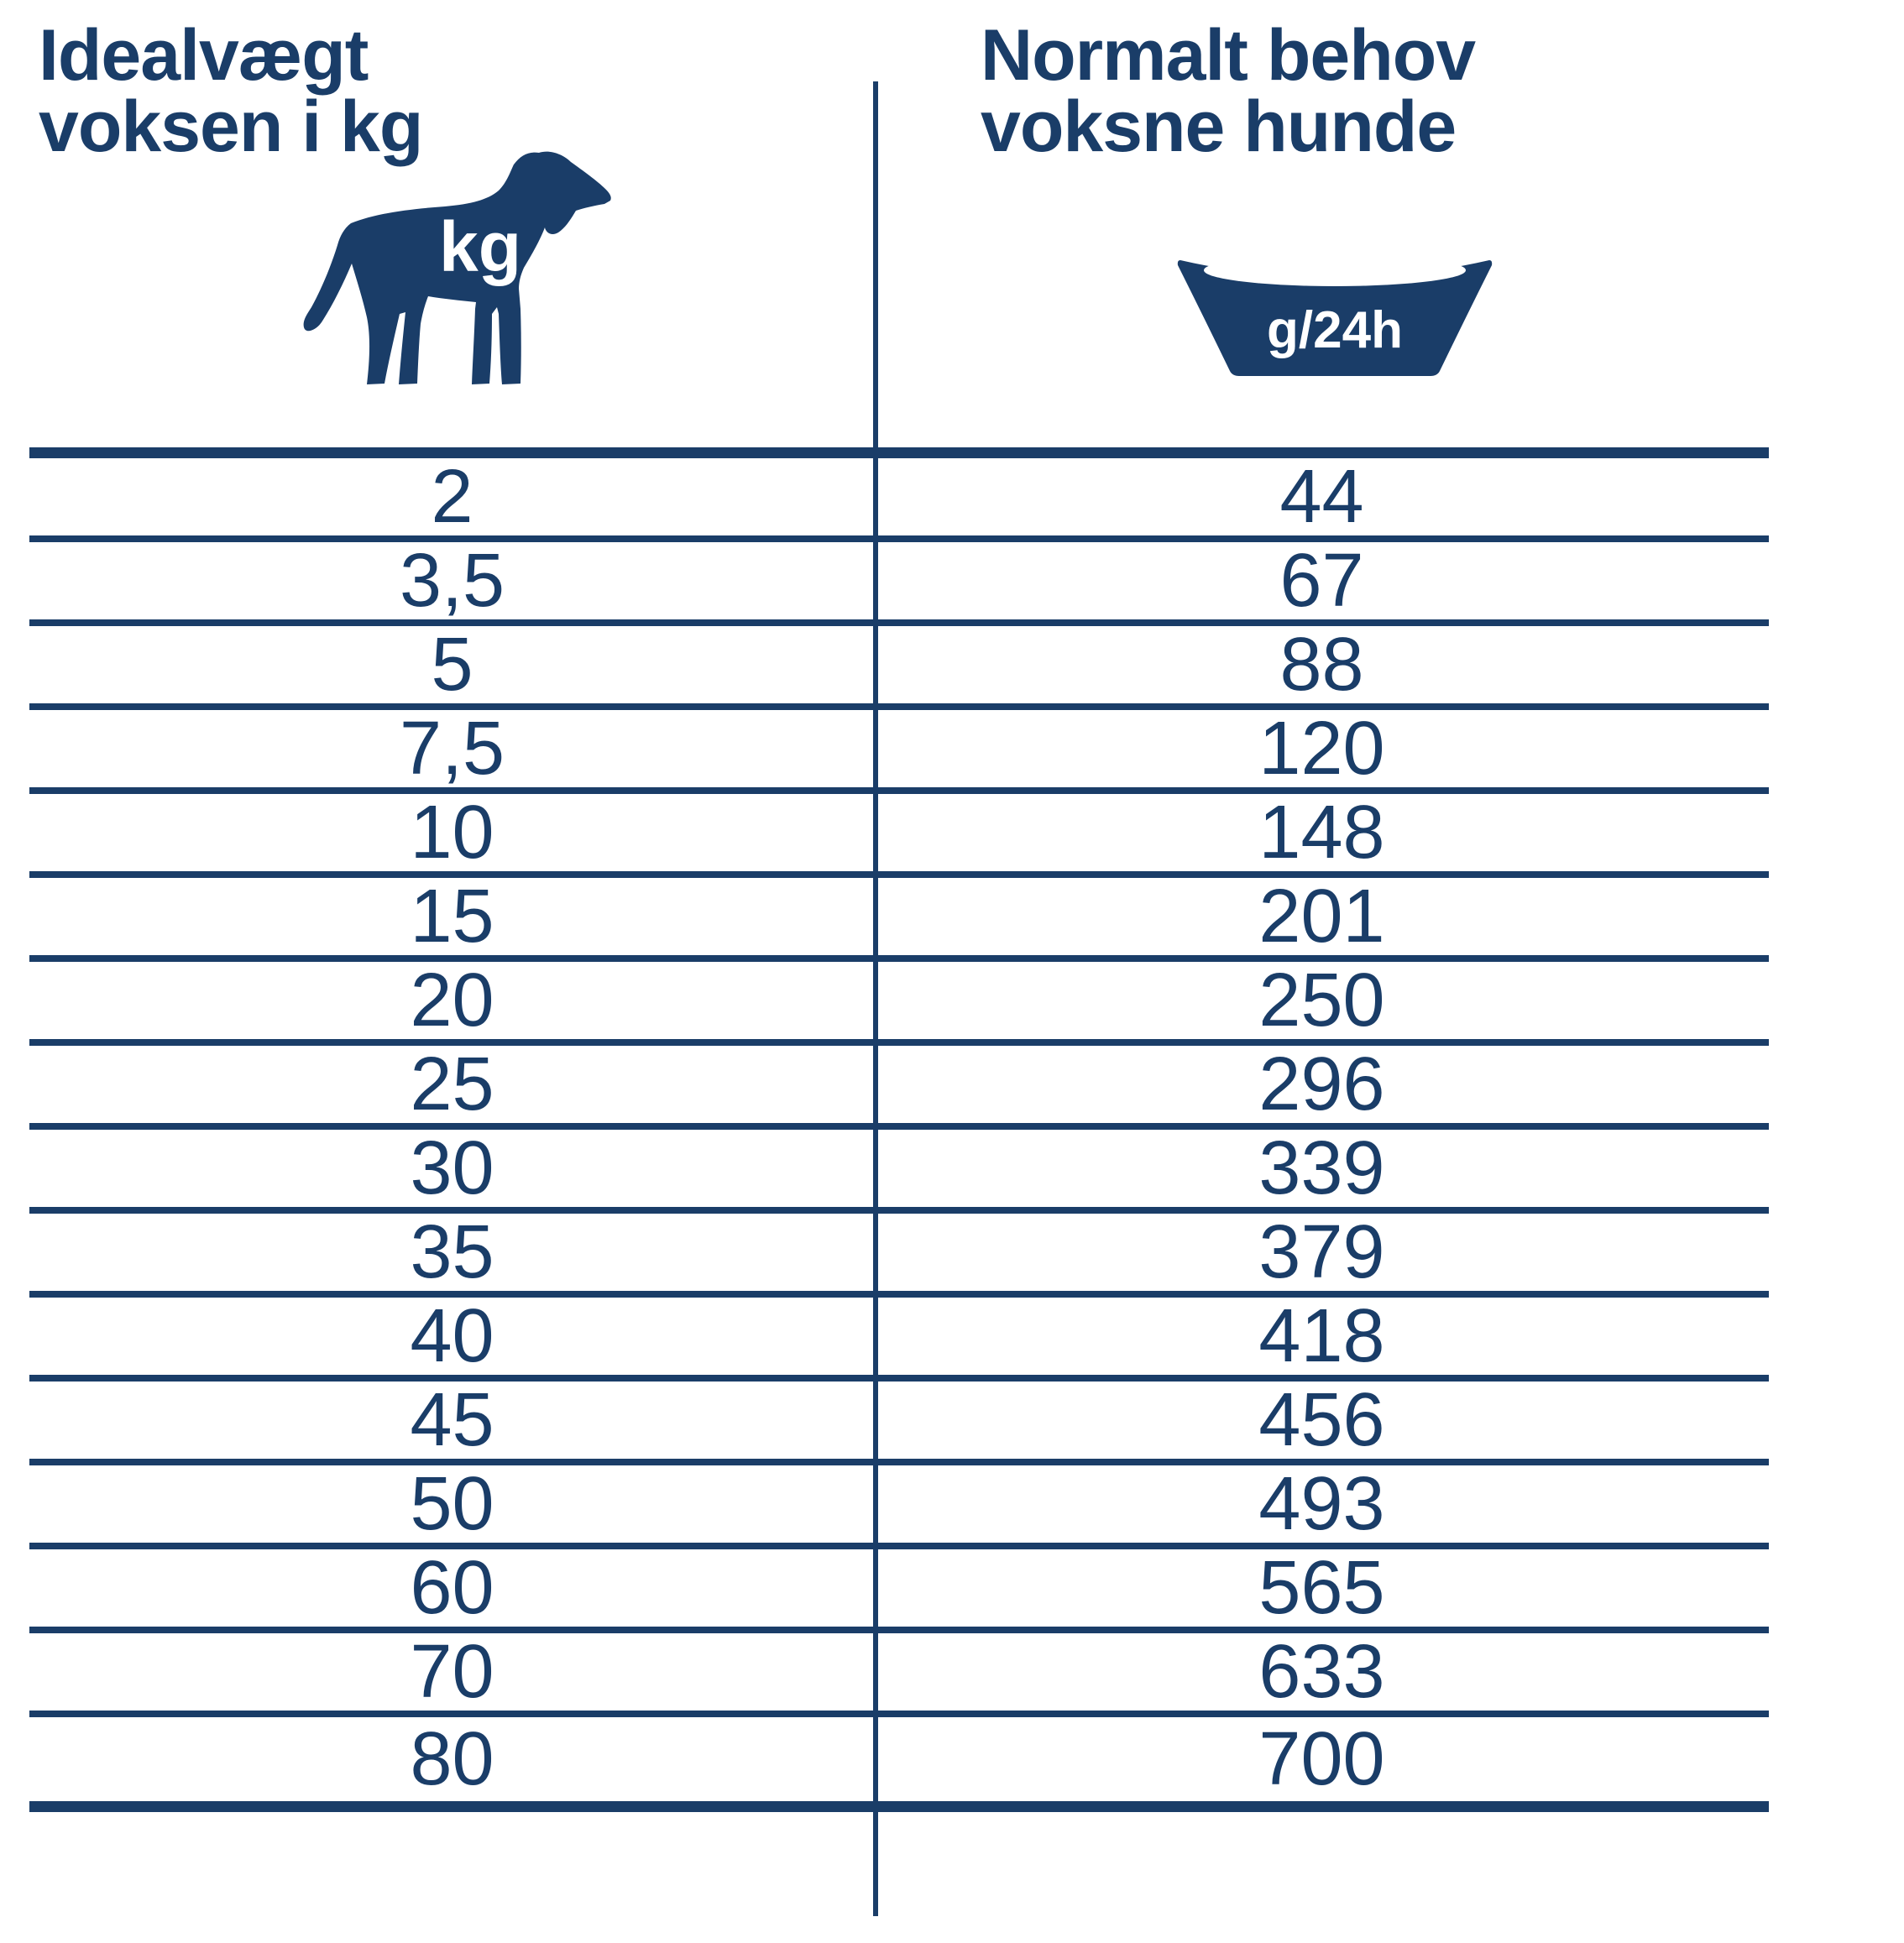 Image resolution: width=1904 pixels, height=1943 pixels. Describe the element at coordinates (899, 498) in the screenshot. I see `table-row: 2 44` at that location.